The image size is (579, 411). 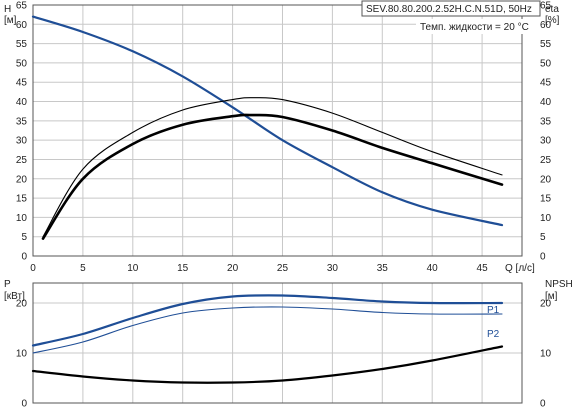 What do you see at coordinates (7, 284) in the screenshot?
I see `power-axis-label: P` at bounding box center [7, 284].